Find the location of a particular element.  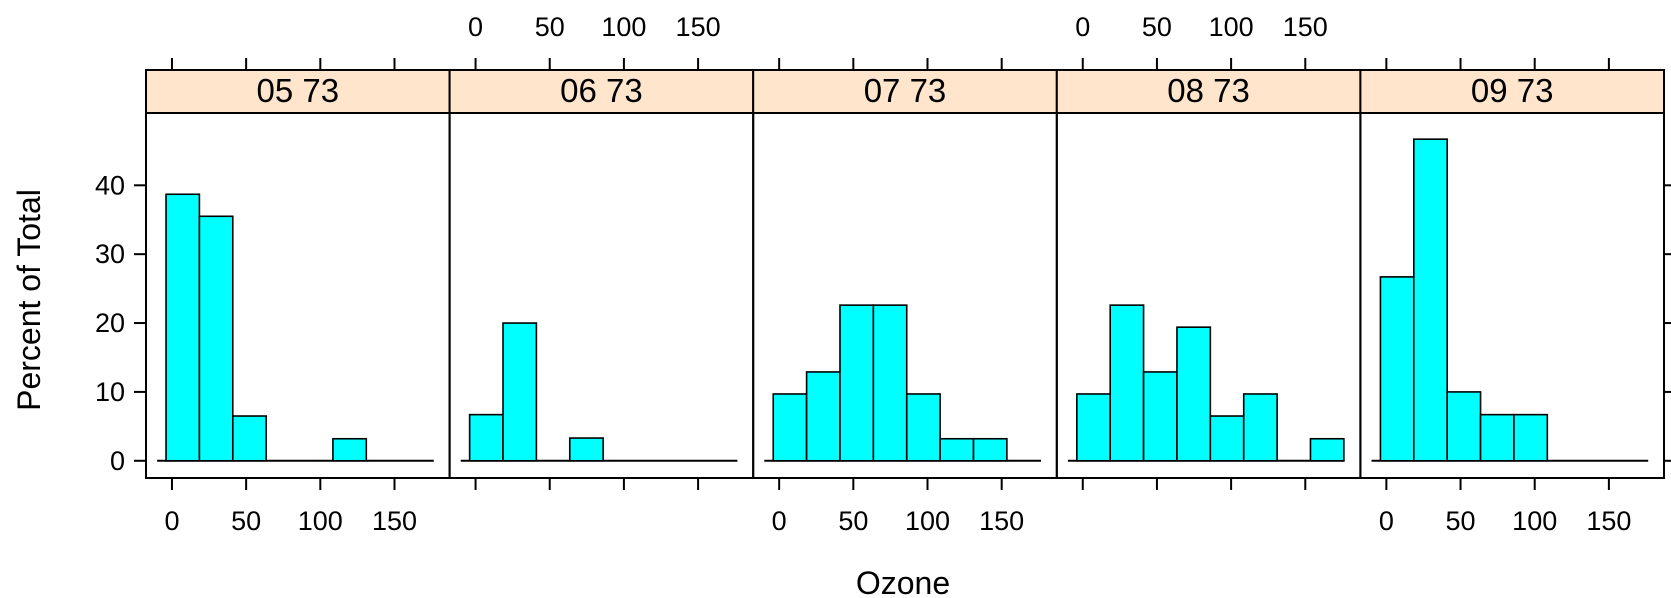

strip-label: 08 73 is located at coordinates (1208, 90).